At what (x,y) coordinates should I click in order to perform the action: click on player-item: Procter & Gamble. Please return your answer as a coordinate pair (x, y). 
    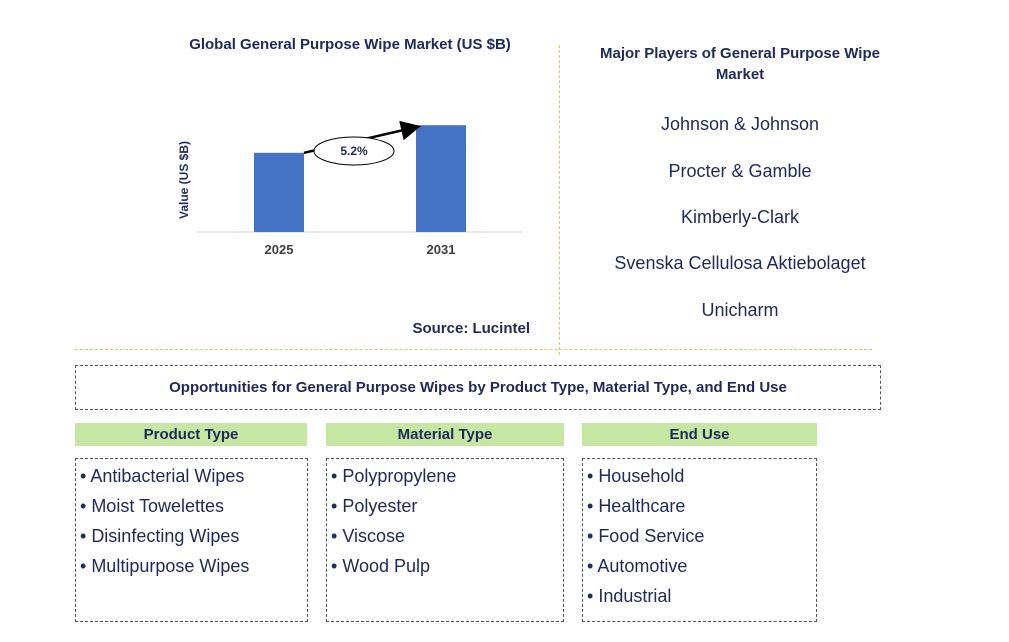
    Looking at the image, I should click on (740, 171).